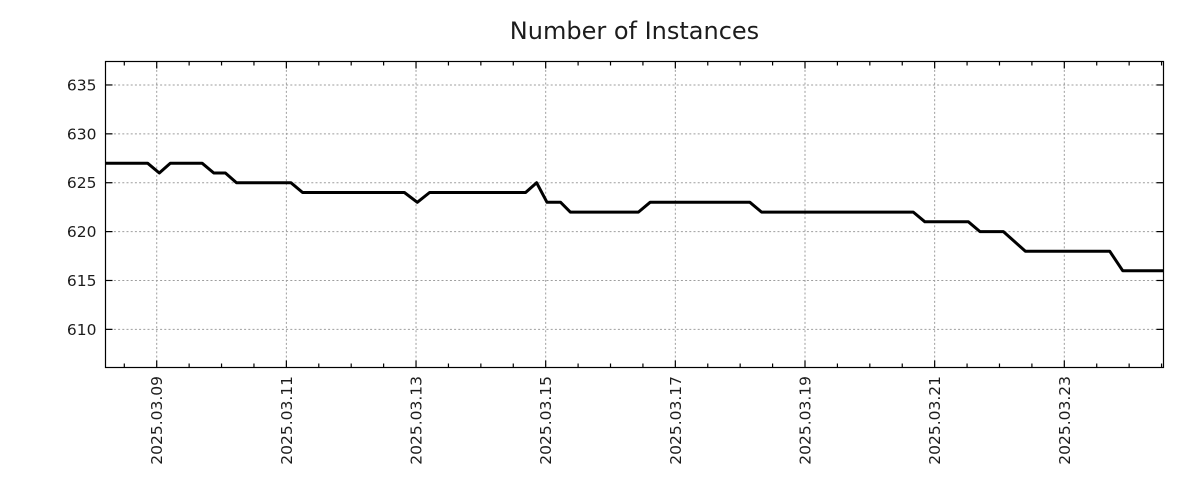 This screenshot has width=1200, height=500. Describe the element at coordinates (634, 31) in the screenshot. I see `chart-title: Number of Instances` at that location.